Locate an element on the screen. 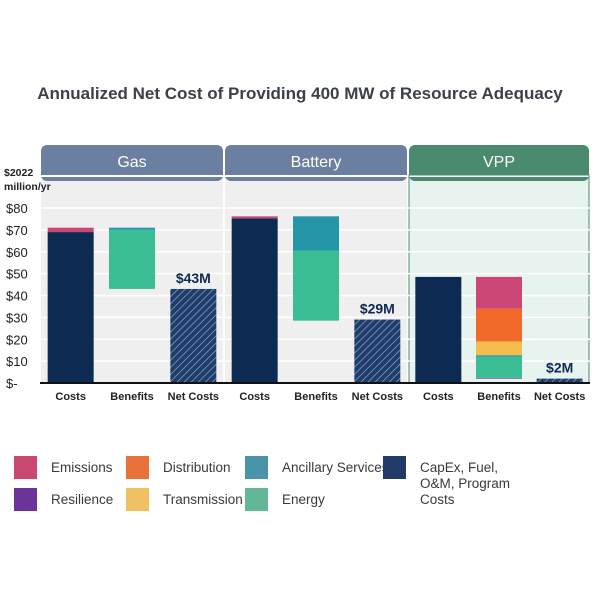  legend-item-emissions: Emissions is located at coordinates (63, 467).